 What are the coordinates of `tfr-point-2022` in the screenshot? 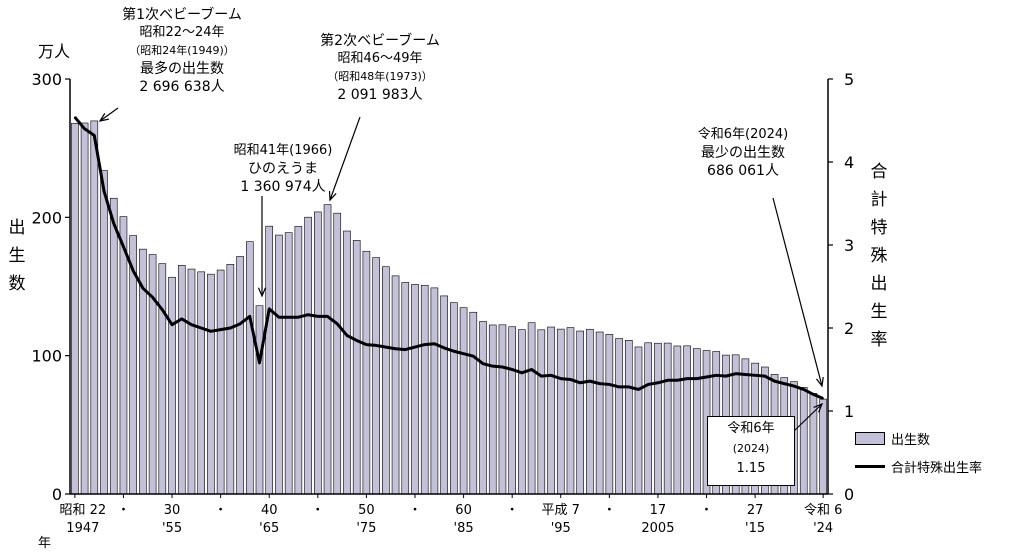 It's located at (803, 389).